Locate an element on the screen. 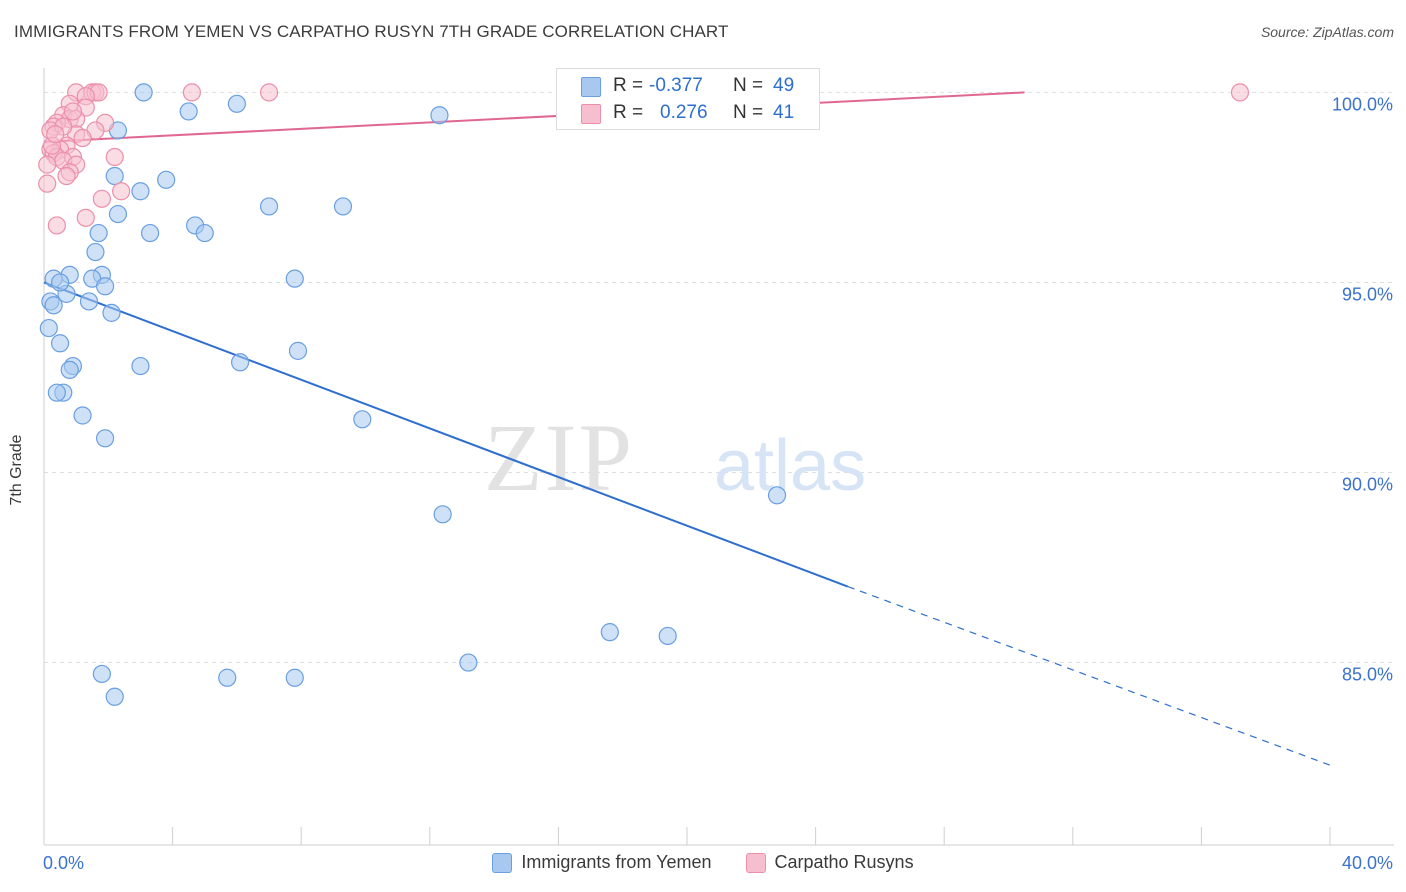 Image resolution: width=1406 pixels, height=892 pixels. stats-n-value: 41 is located at coordinates (784, 112).